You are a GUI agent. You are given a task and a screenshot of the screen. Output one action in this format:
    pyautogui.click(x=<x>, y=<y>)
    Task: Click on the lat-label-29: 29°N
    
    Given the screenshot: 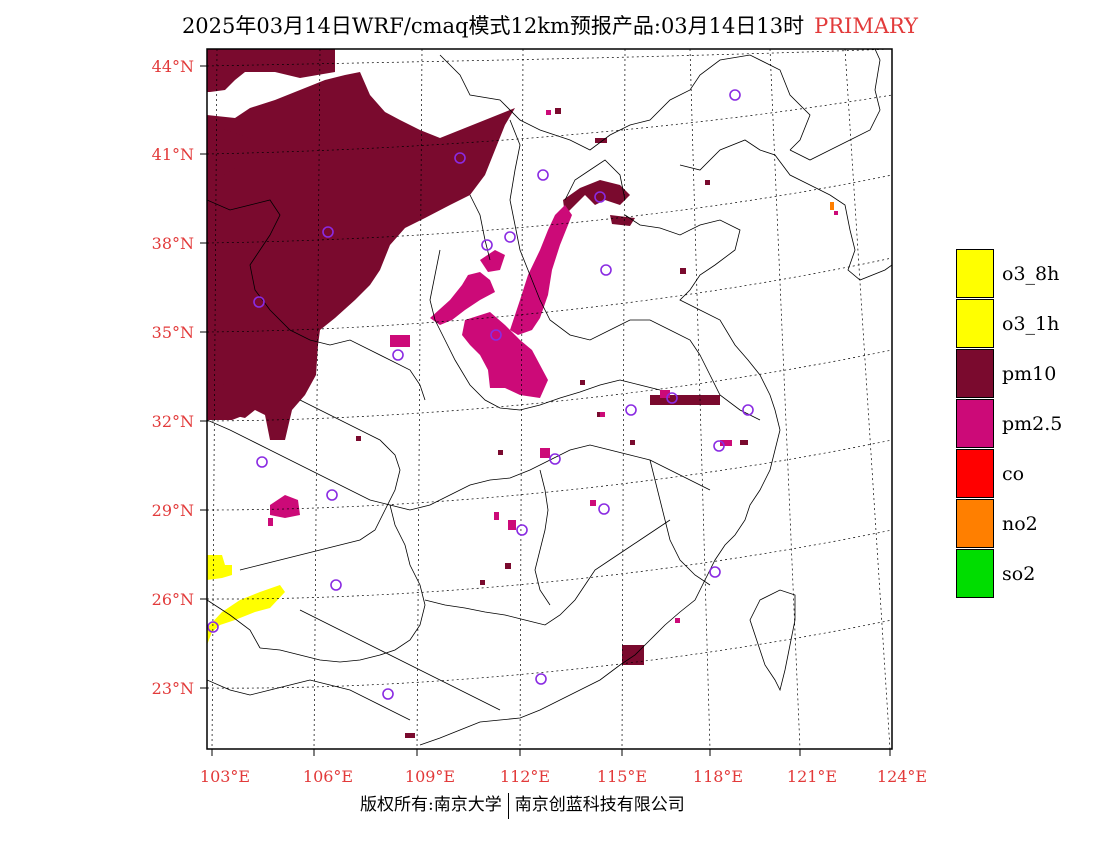 What is the action you would take?
    pyautogui.click(x=173, y=510)
    